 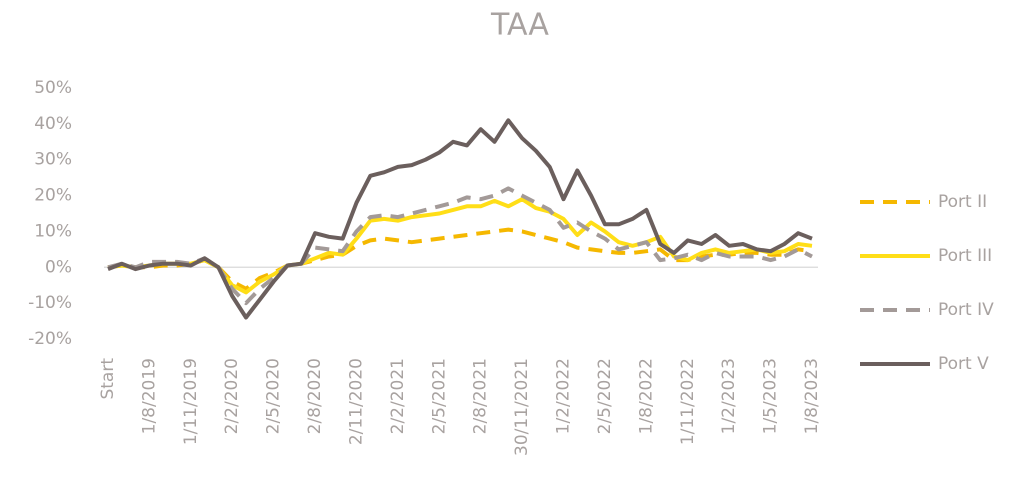 I want to click on legend-label: Port IV, so click(x=966, y=310).